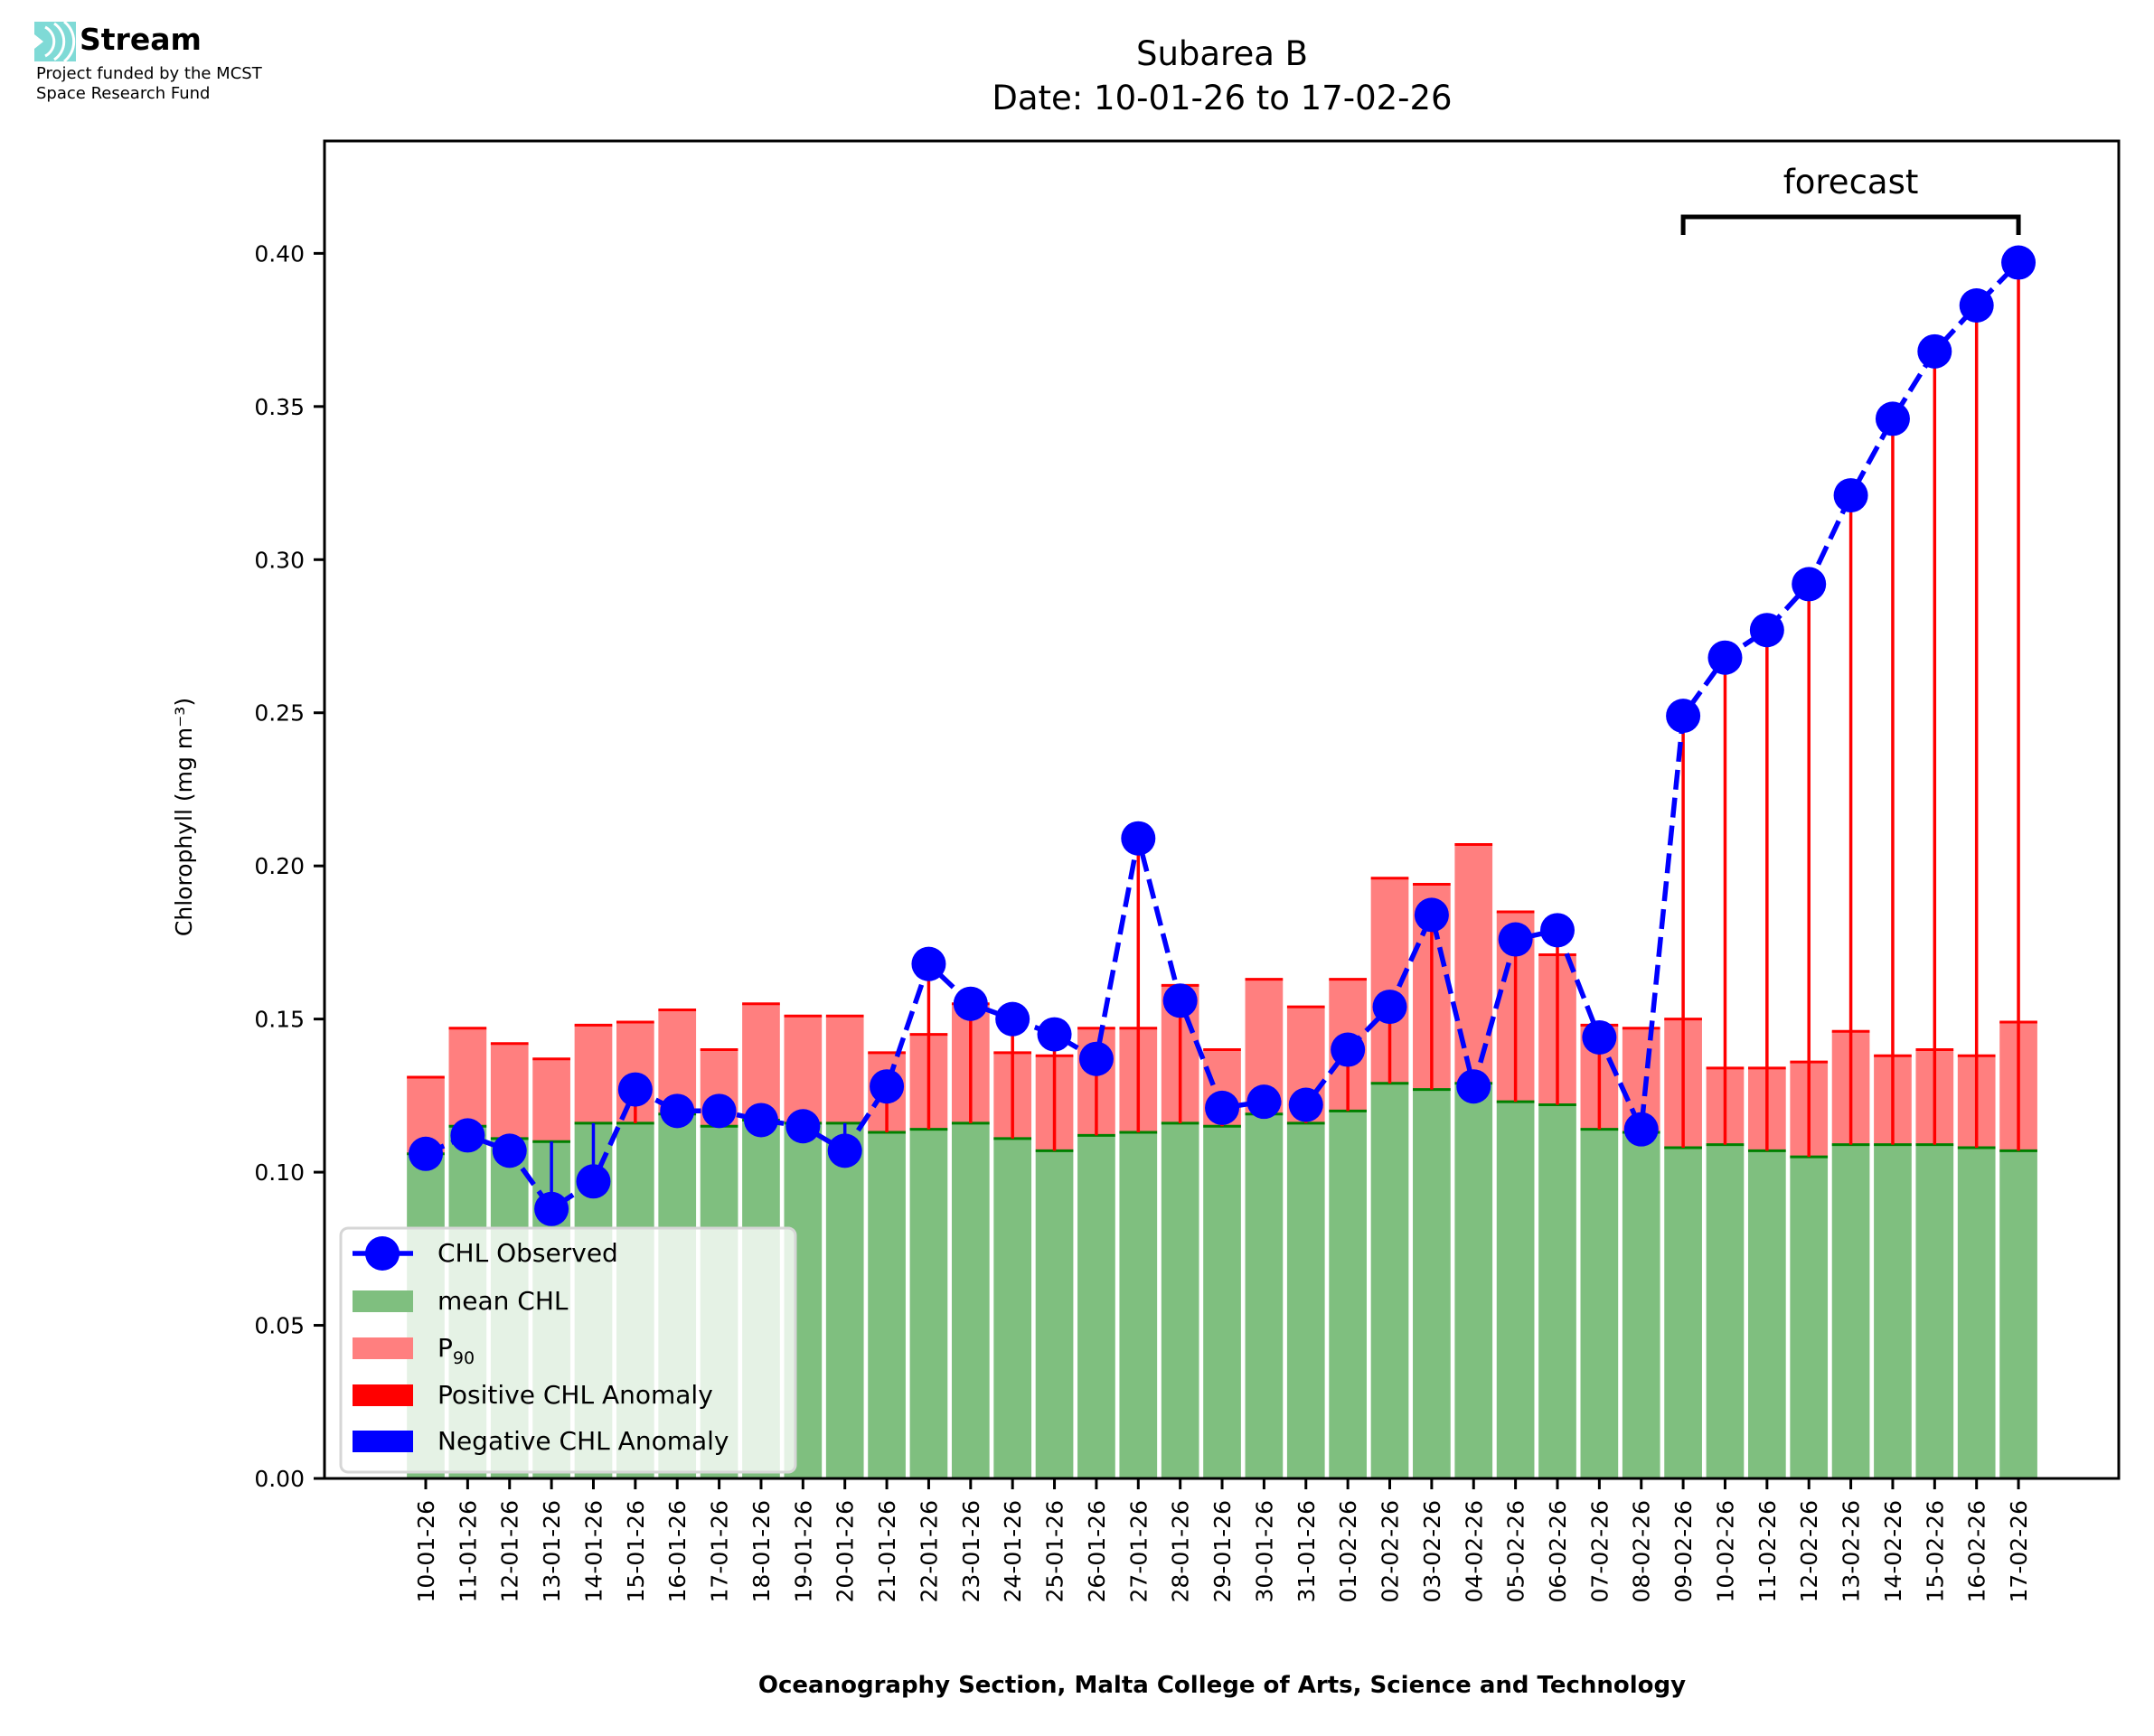 This screenshot has width=2154, height=1736. Describe the element at coordinates (279, 253) in the screenshot. I see `y-tick-label: 0.40` at that location.